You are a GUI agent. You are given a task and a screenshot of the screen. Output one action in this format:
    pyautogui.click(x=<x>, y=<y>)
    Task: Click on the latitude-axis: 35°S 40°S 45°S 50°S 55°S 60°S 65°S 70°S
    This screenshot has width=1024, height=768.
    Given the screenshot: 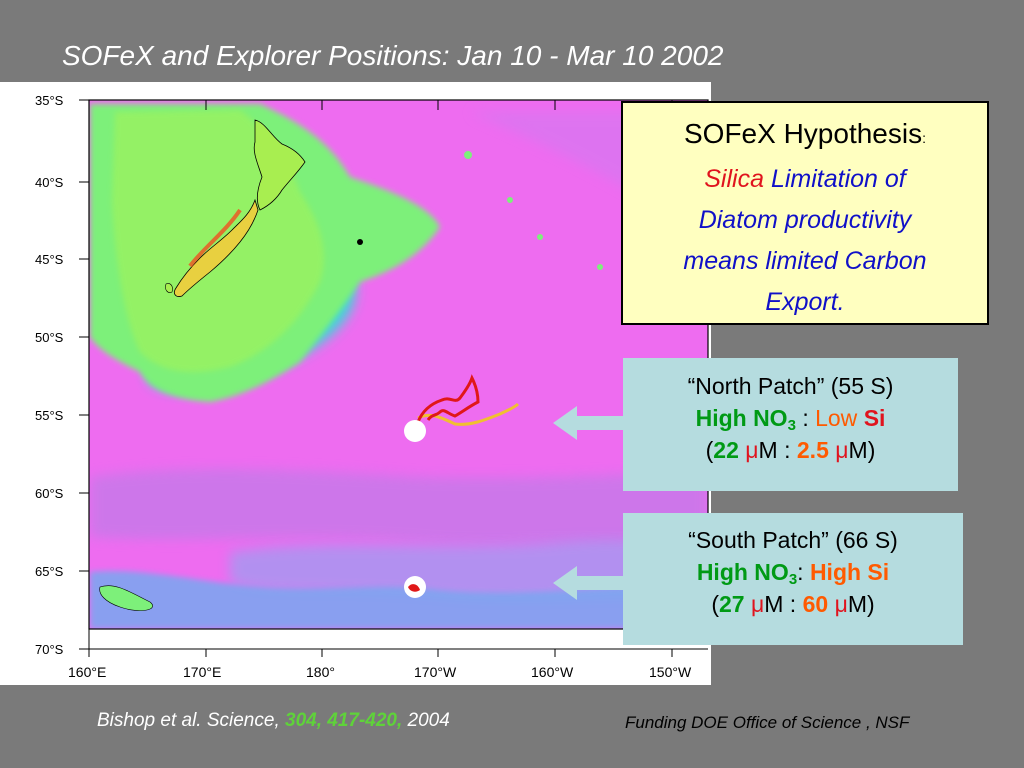 What is the action you would take?
    pyautogui.click(x=62, y=375)
    